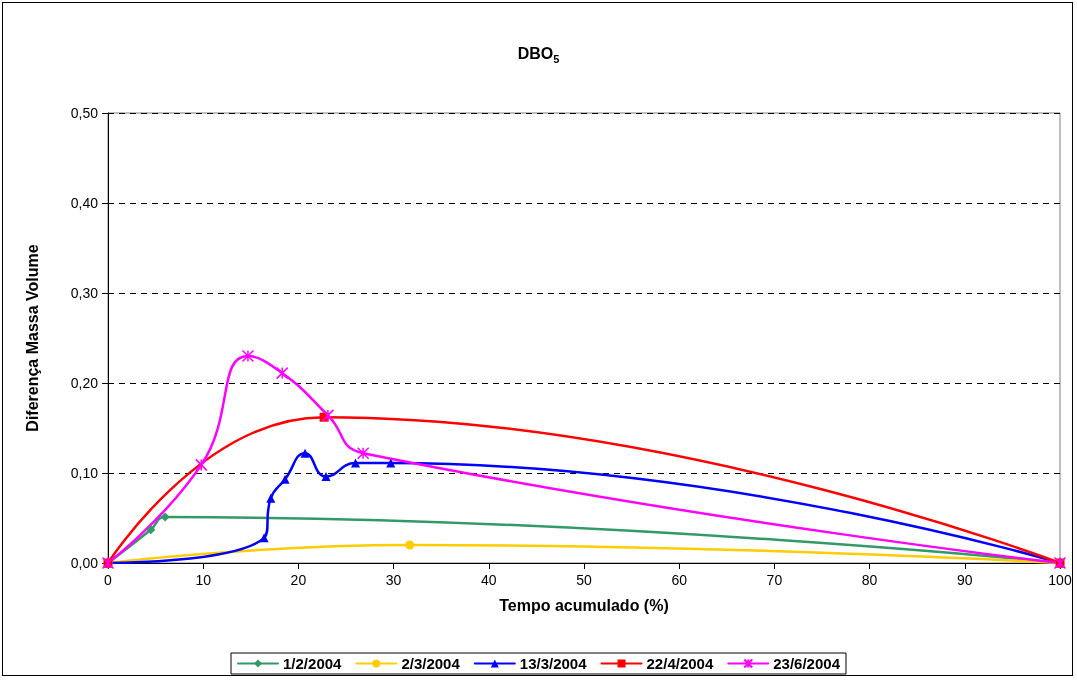  What do you see at coordinates (84, 563) in the screenshot?
I see `y-tick-label: 0,00` at bounding box center [84, 563].